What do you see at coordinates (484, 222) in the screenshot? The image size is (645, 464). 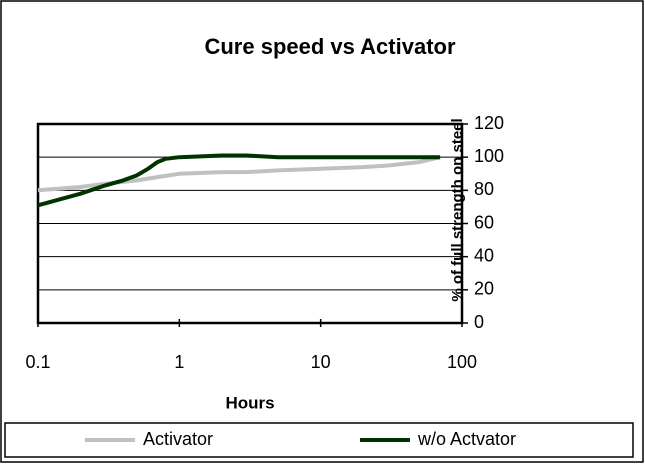 I see `y-tick-label: 60` at bounding box center [484, 222].